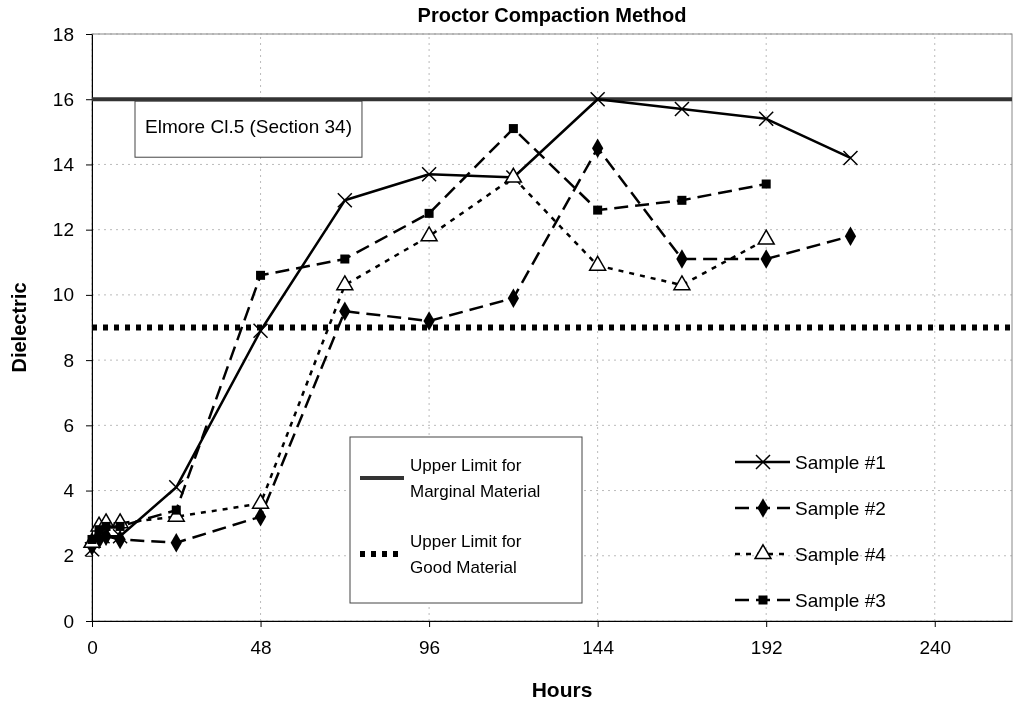  I want to click on legend-label: Sample #3, so click(840, 600).